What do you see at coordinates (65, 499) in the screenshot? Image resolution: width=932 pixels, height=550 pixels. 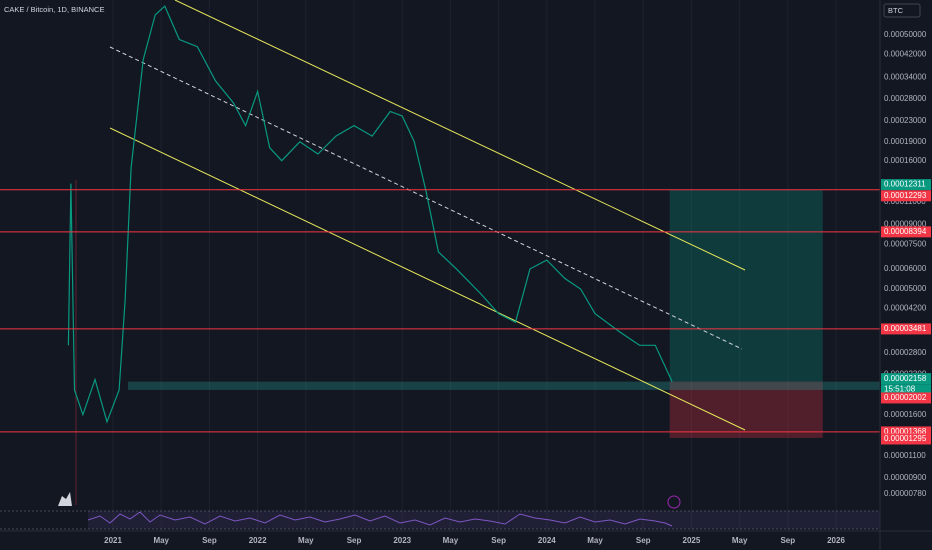 I see `tv-logo` at bounding box center [65, 499].